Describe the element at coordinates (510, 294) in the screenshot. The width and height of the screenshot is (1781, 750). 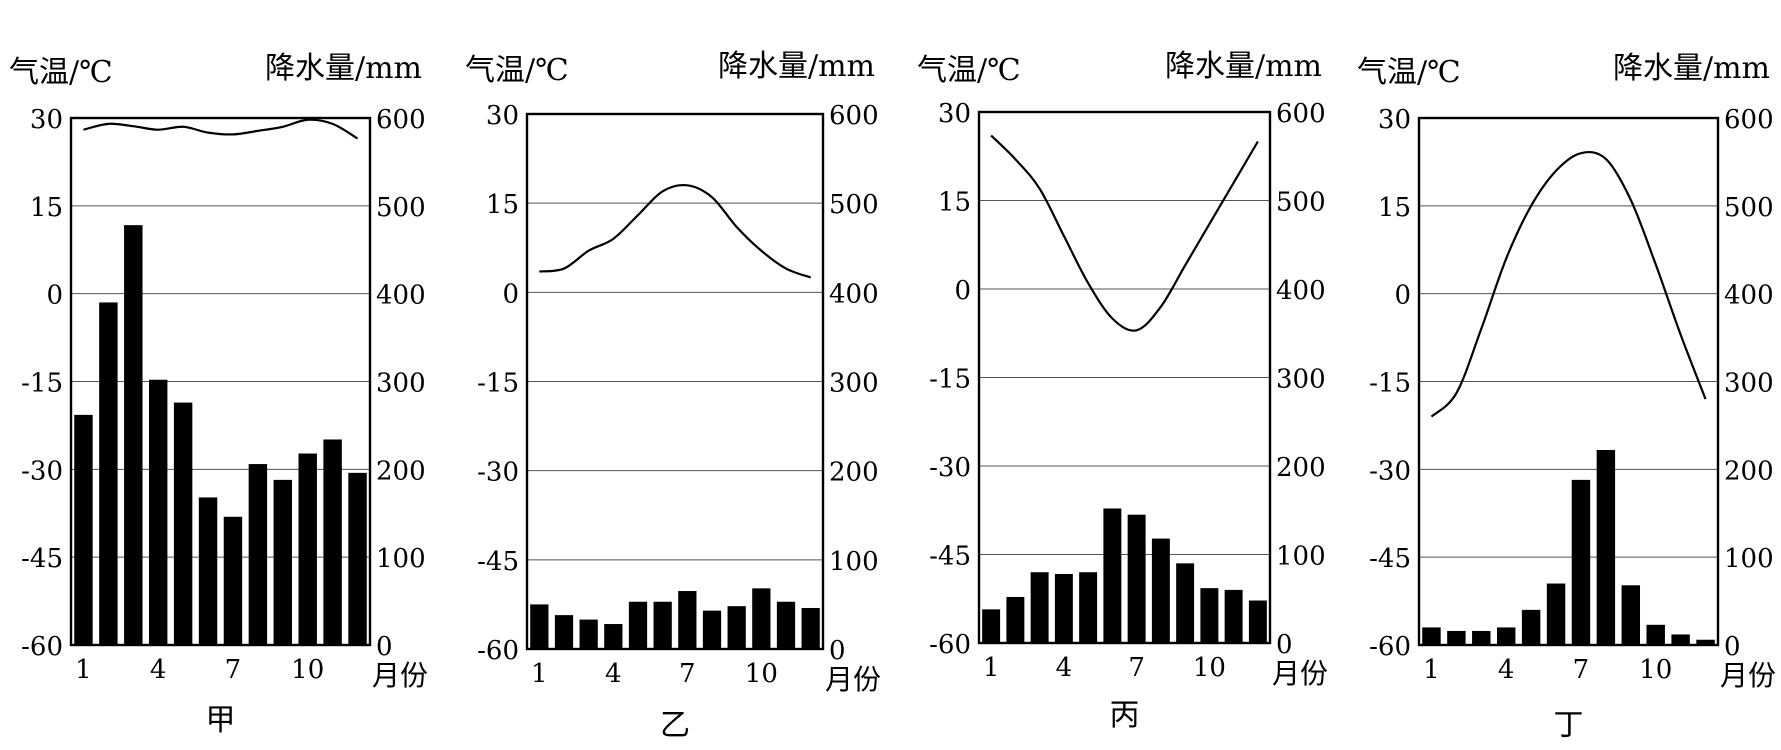
I see `temp-tick-label: 0` at that location.